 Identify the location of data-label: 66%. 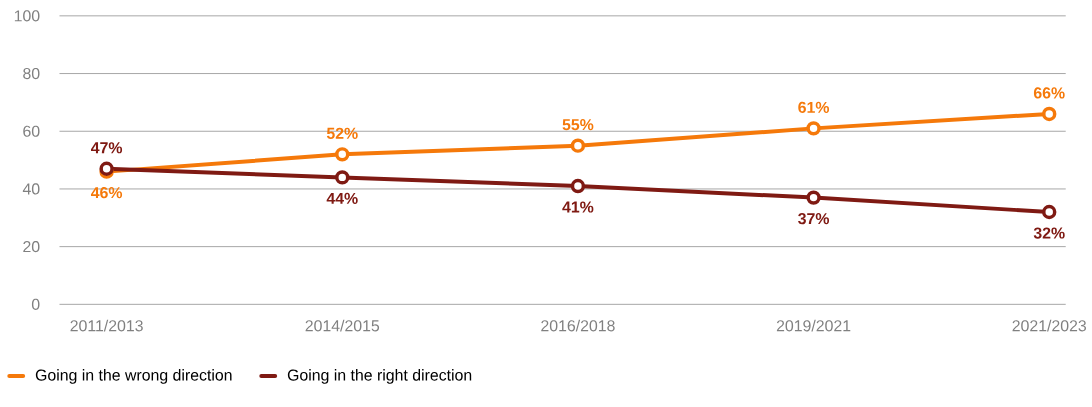
(1049, 93).